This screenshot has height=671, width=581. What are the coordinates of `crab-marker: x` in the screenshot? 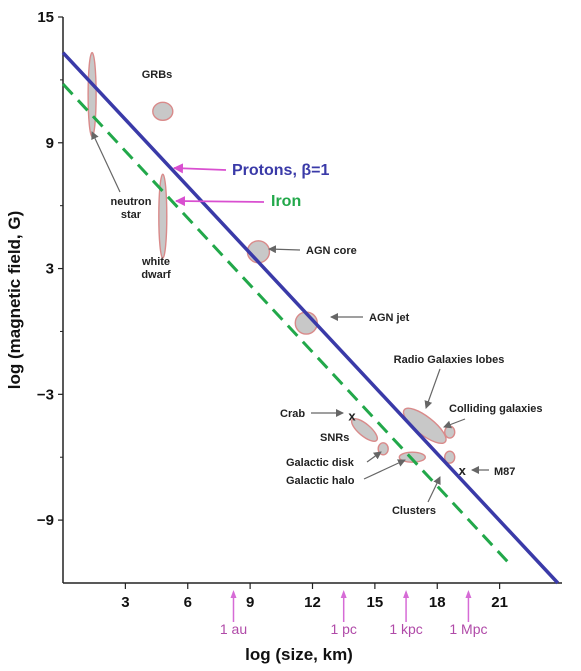 It's located at (352, 415).